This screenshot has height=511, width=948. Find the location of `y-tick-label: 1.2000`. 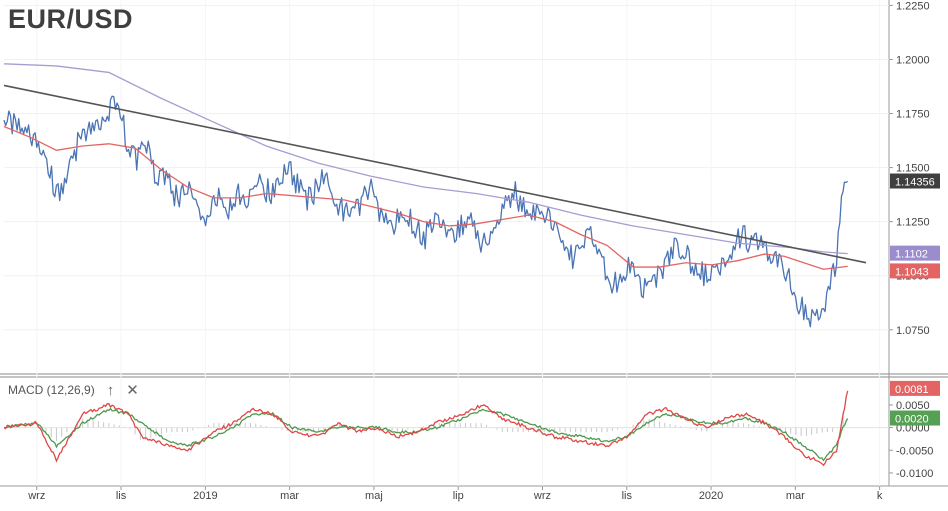

y-tick-label: 1.2000 is located at coordinates (913, 60).